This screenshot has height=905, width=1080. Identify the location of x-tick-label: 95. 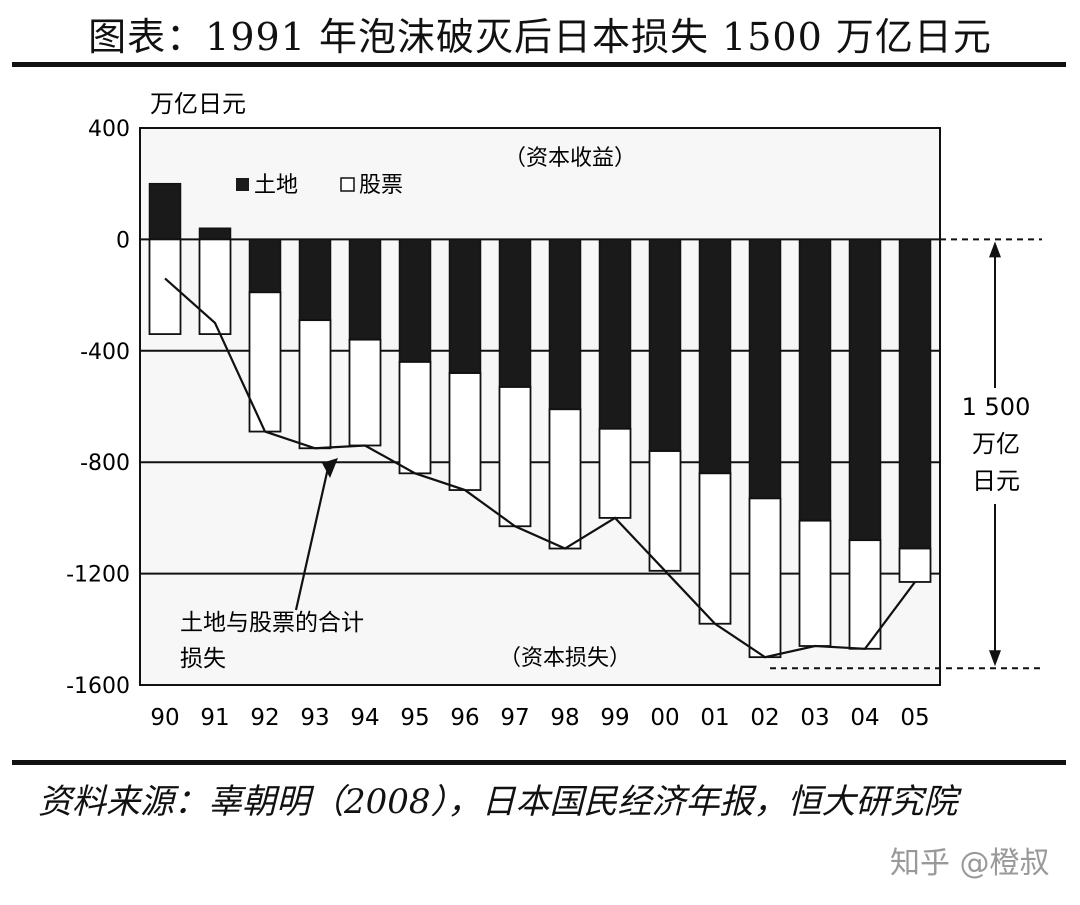
(414, 718).